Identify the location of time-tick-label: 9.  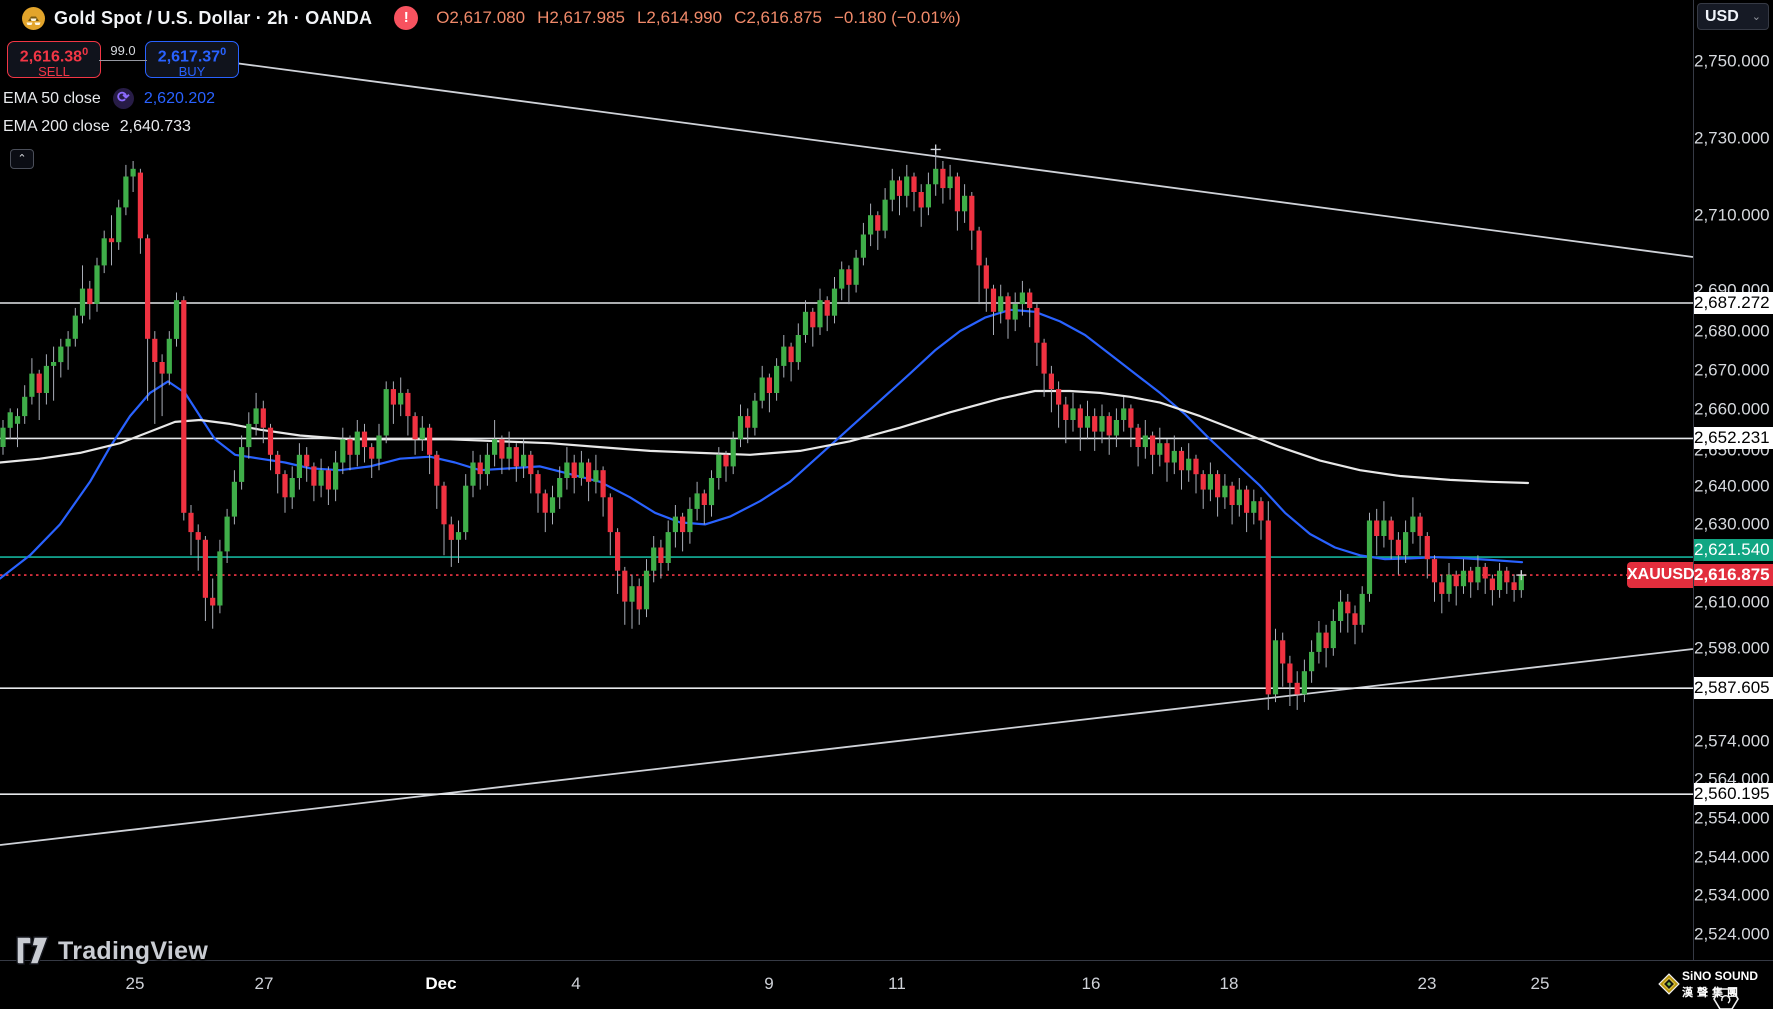
(769, 983).